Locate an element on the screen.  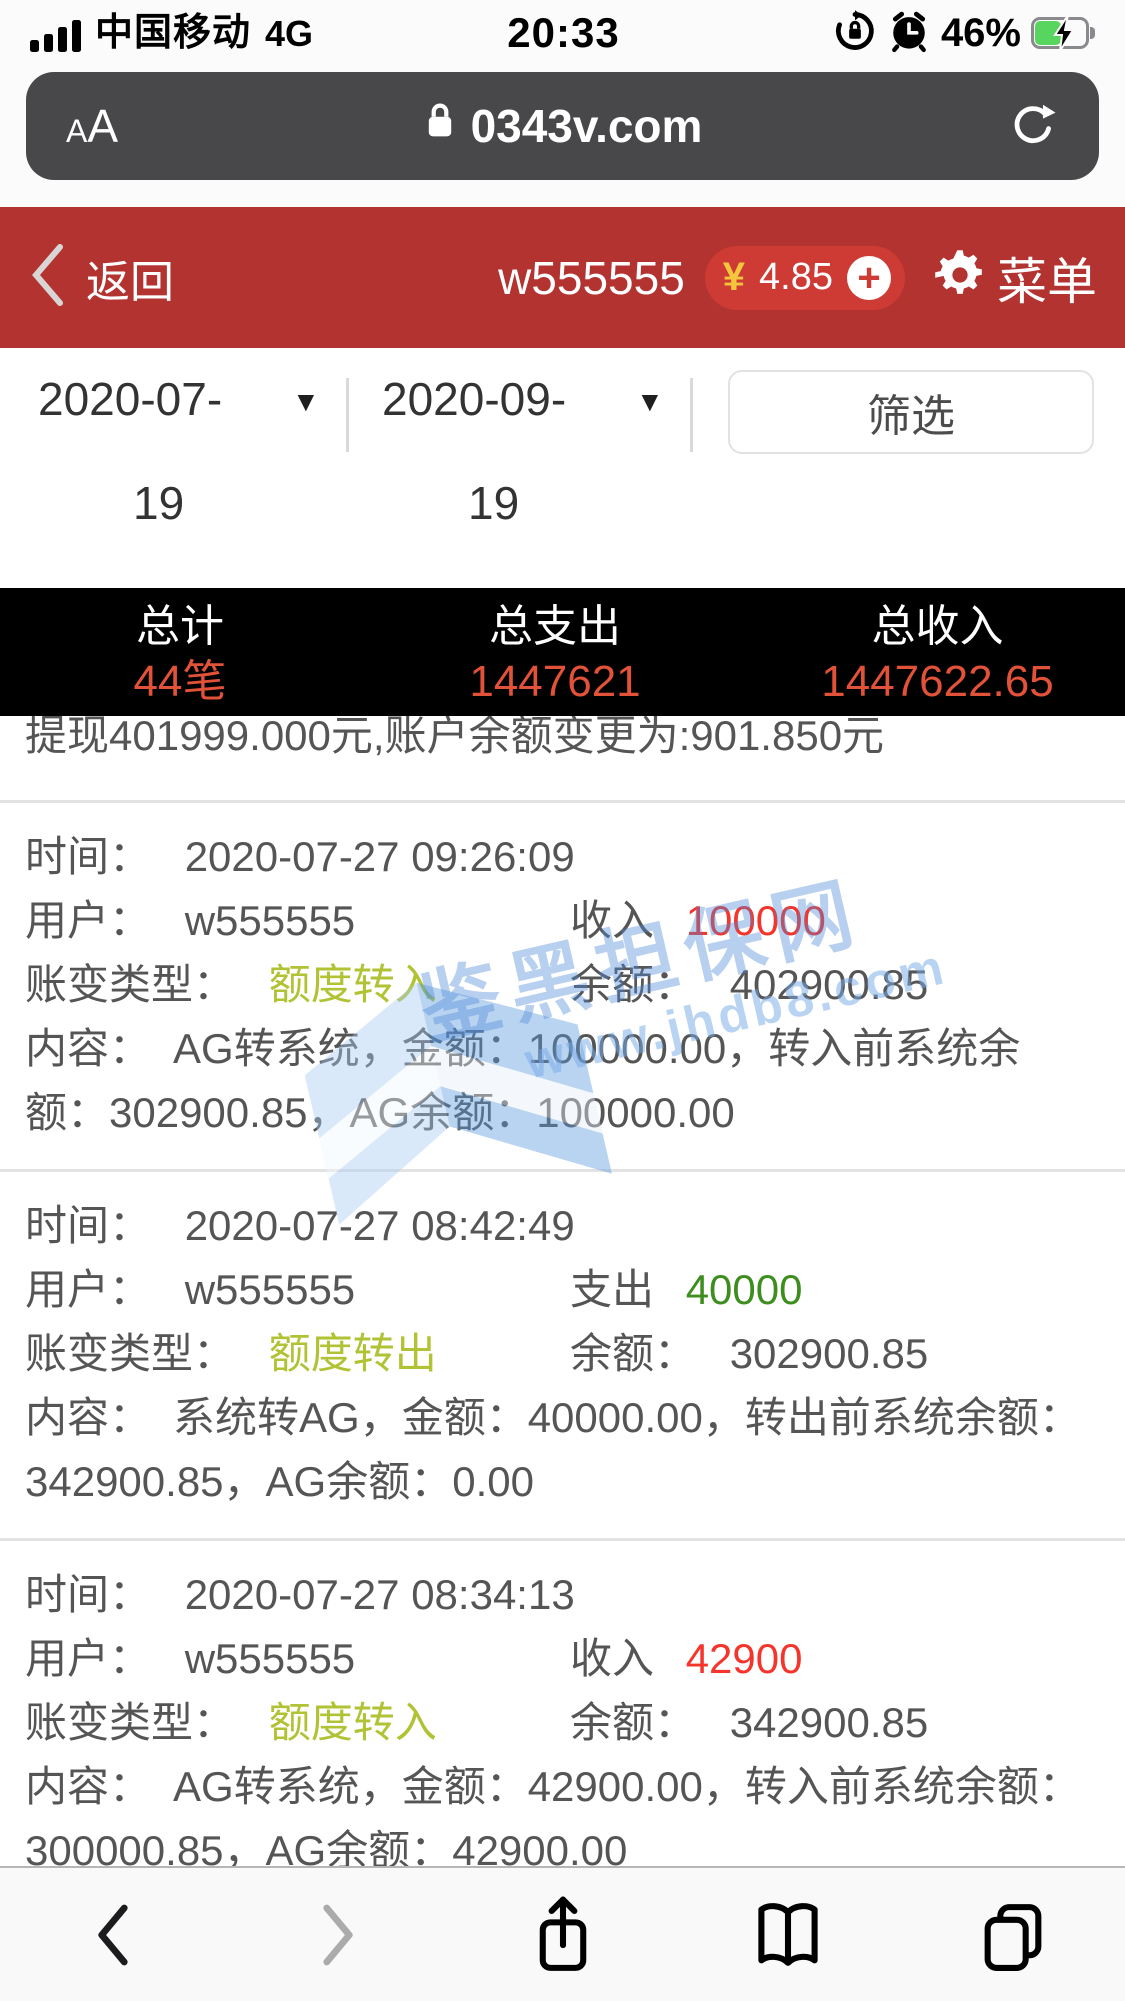
address-domain-label: 0343v.com is located at coordinates (586, 126).